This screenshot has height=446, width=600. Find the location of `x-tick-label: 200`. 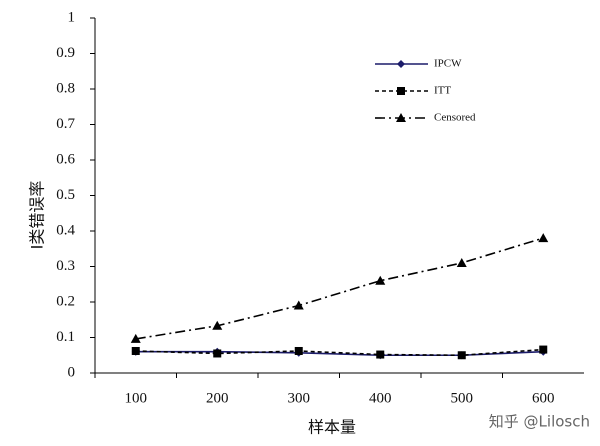

x-tick-label: 200 is located at coordinates (217, 398).